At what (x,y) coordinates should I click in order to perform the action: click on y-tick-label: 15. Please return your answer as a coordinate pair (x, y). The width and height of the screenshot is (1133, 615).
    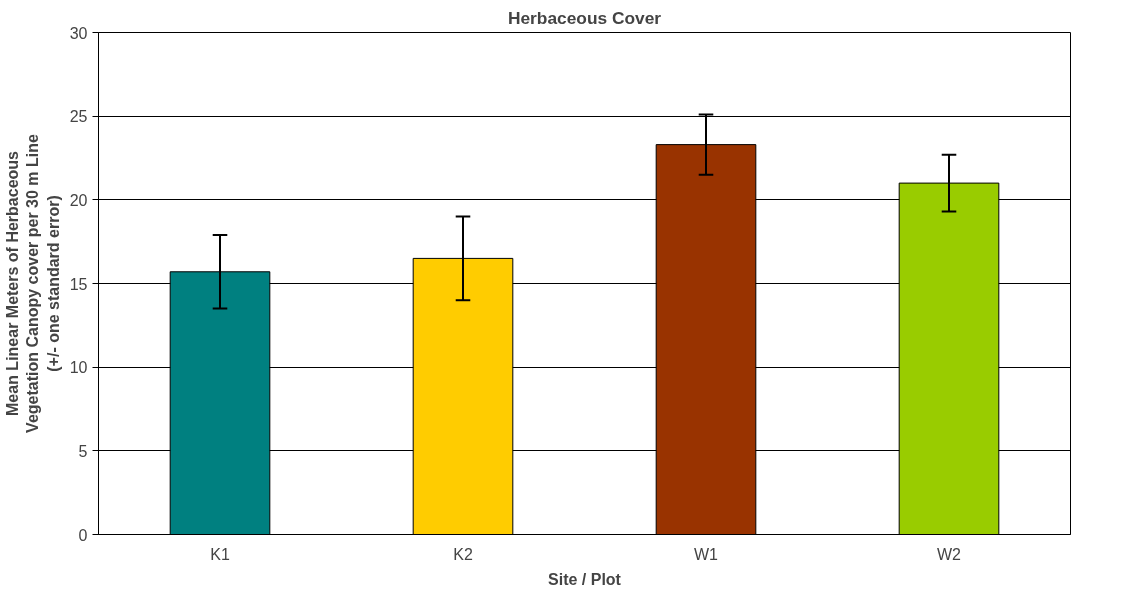
    Looking at the image, I should click on (78, 284).